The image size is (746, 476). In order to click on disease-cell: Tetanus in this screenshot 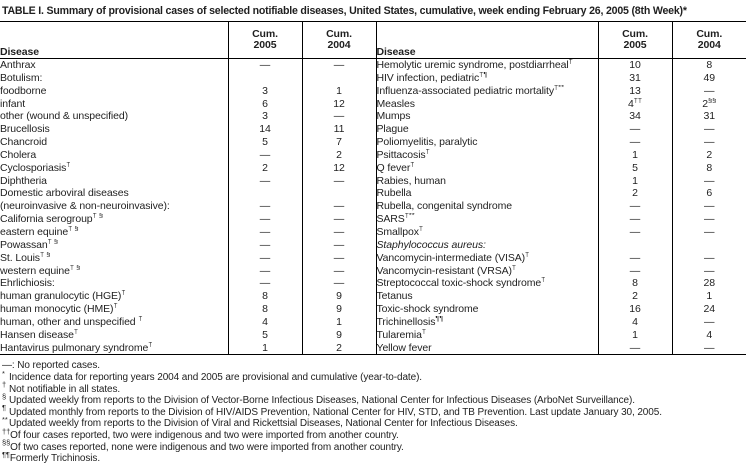, I will do `click(486, 297)`.